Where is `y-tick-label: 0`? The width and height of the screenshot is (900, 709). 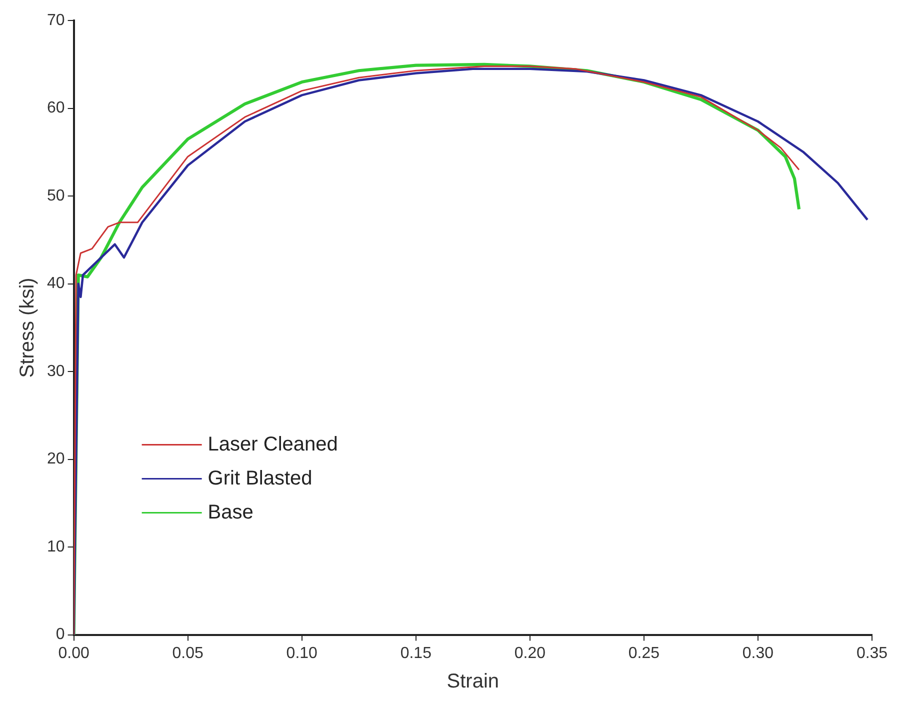
y-tick-label: 0 is located at coordinates (60, 635).